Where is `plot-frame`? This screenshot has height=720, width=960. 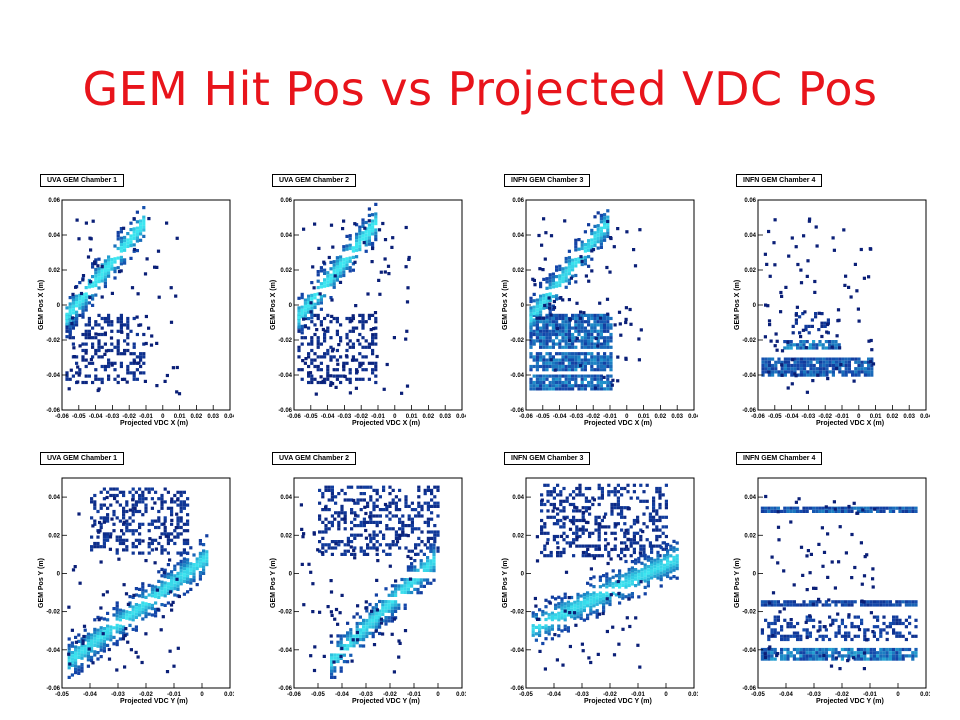
plot-frame is located at coordinates (842, 305).